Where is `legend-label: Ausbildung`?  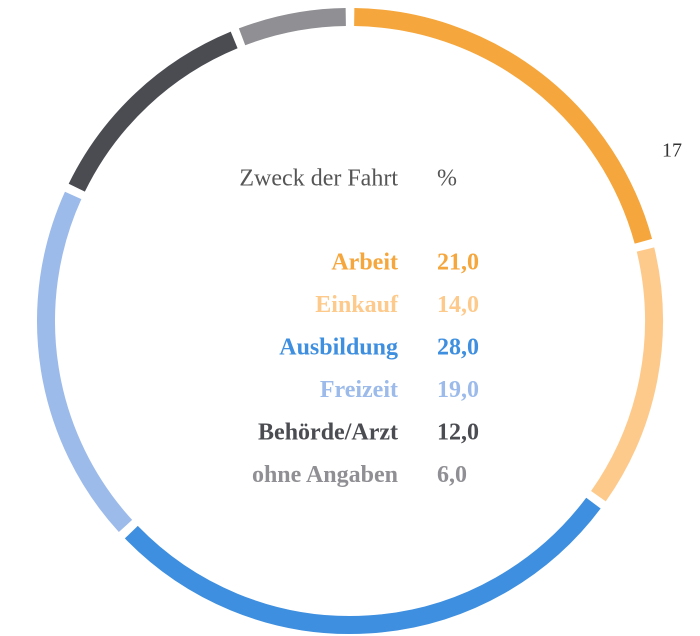
legend-label: Ausbildung is located at coordinates (338, 348).